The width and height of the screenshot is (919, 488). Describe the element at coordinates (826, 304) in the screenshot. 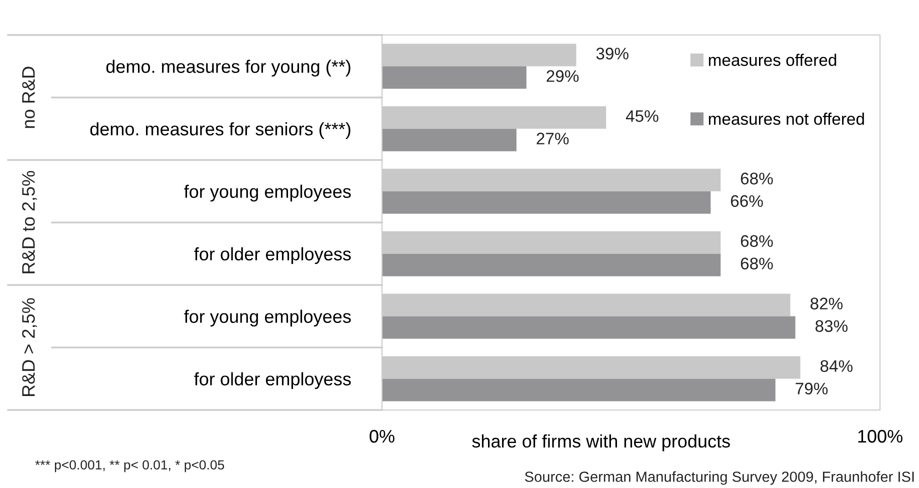

I see `text: 82%` at that location.